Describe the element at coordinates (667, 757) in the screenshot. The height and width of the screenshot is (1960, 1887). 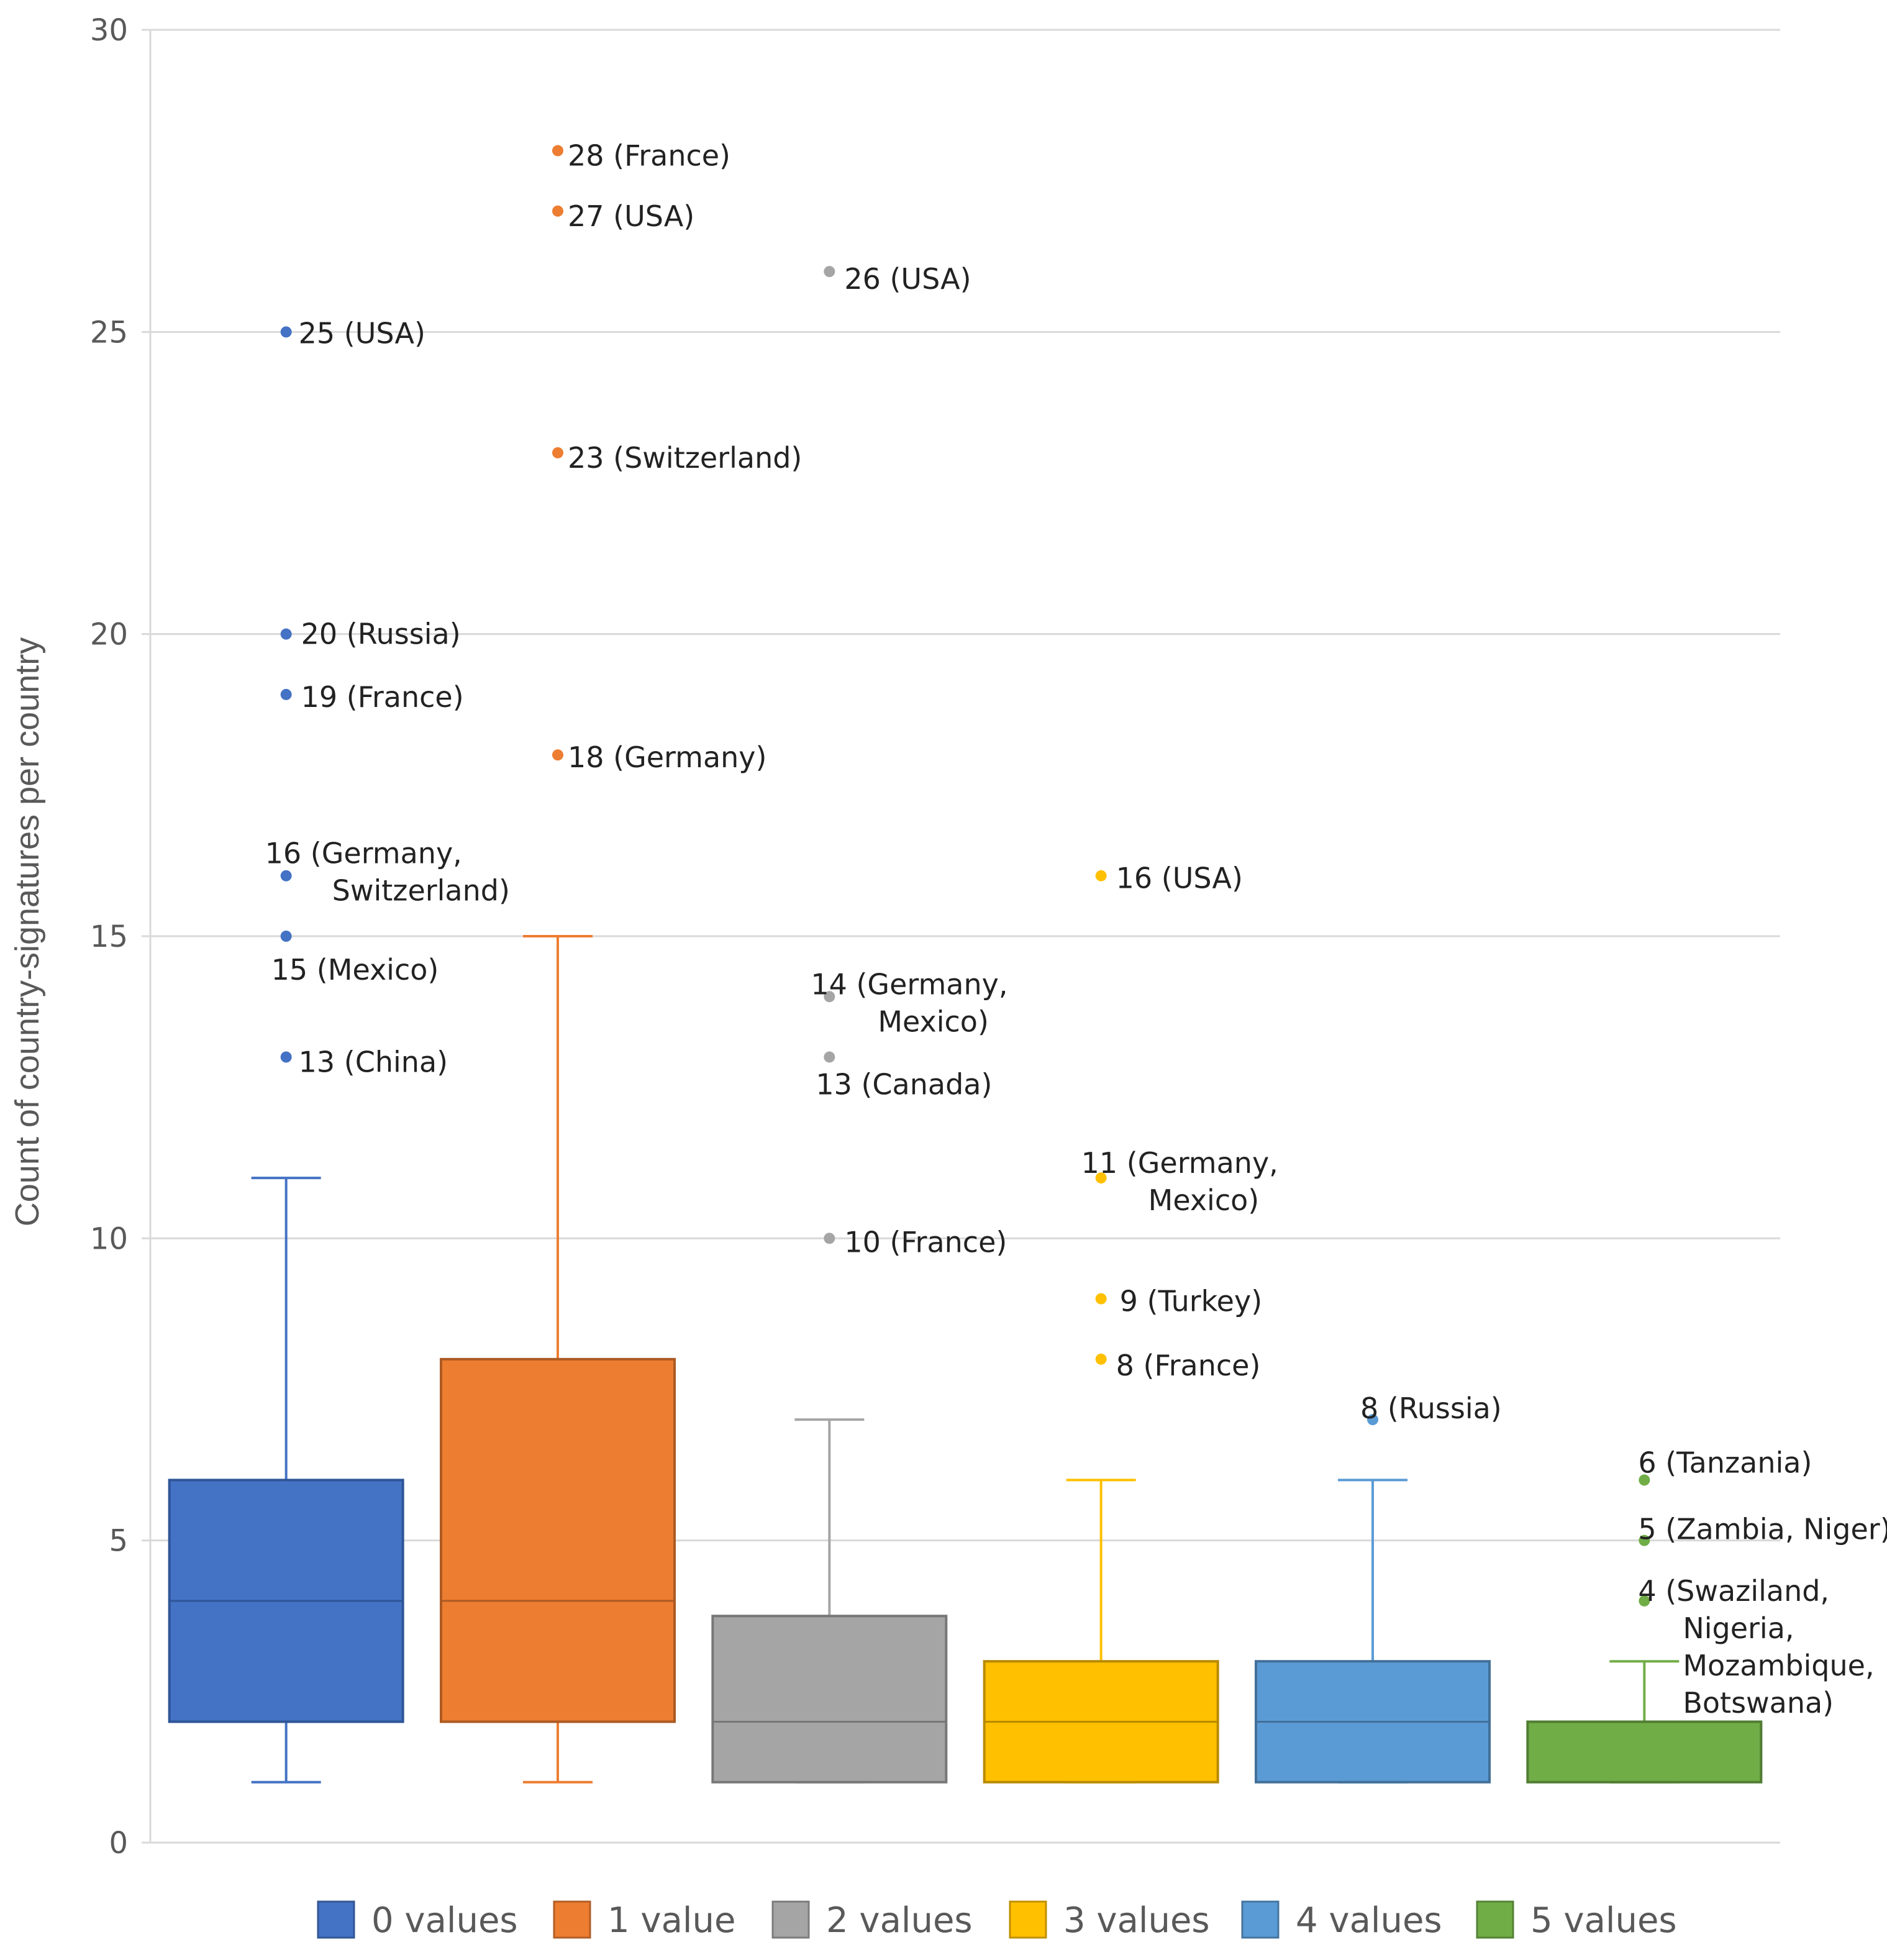
I see `outlier-label: 18 (Germany)` at that location.